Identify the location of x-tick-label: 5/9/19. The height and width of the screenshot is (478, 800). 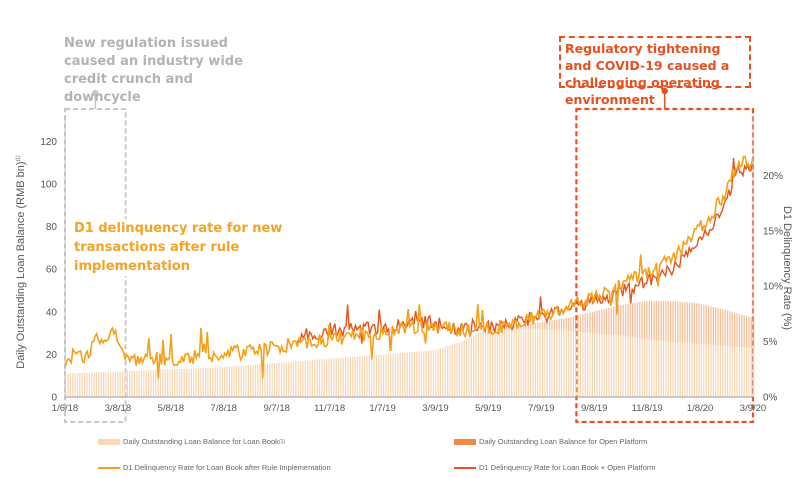
(488, 408).